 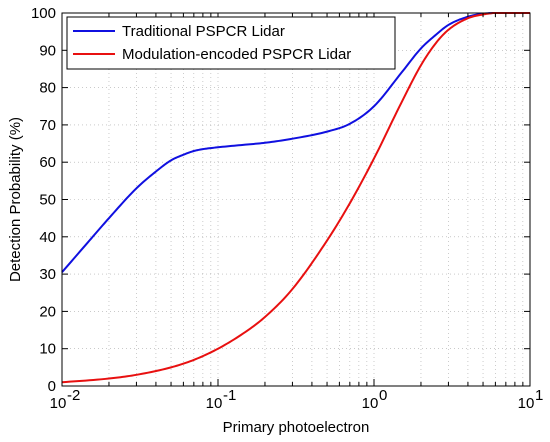 What do you see at coordinates (47, 125) in the screenshot?
I see `y-tick-label: 70` at bounding box center [47, 125].